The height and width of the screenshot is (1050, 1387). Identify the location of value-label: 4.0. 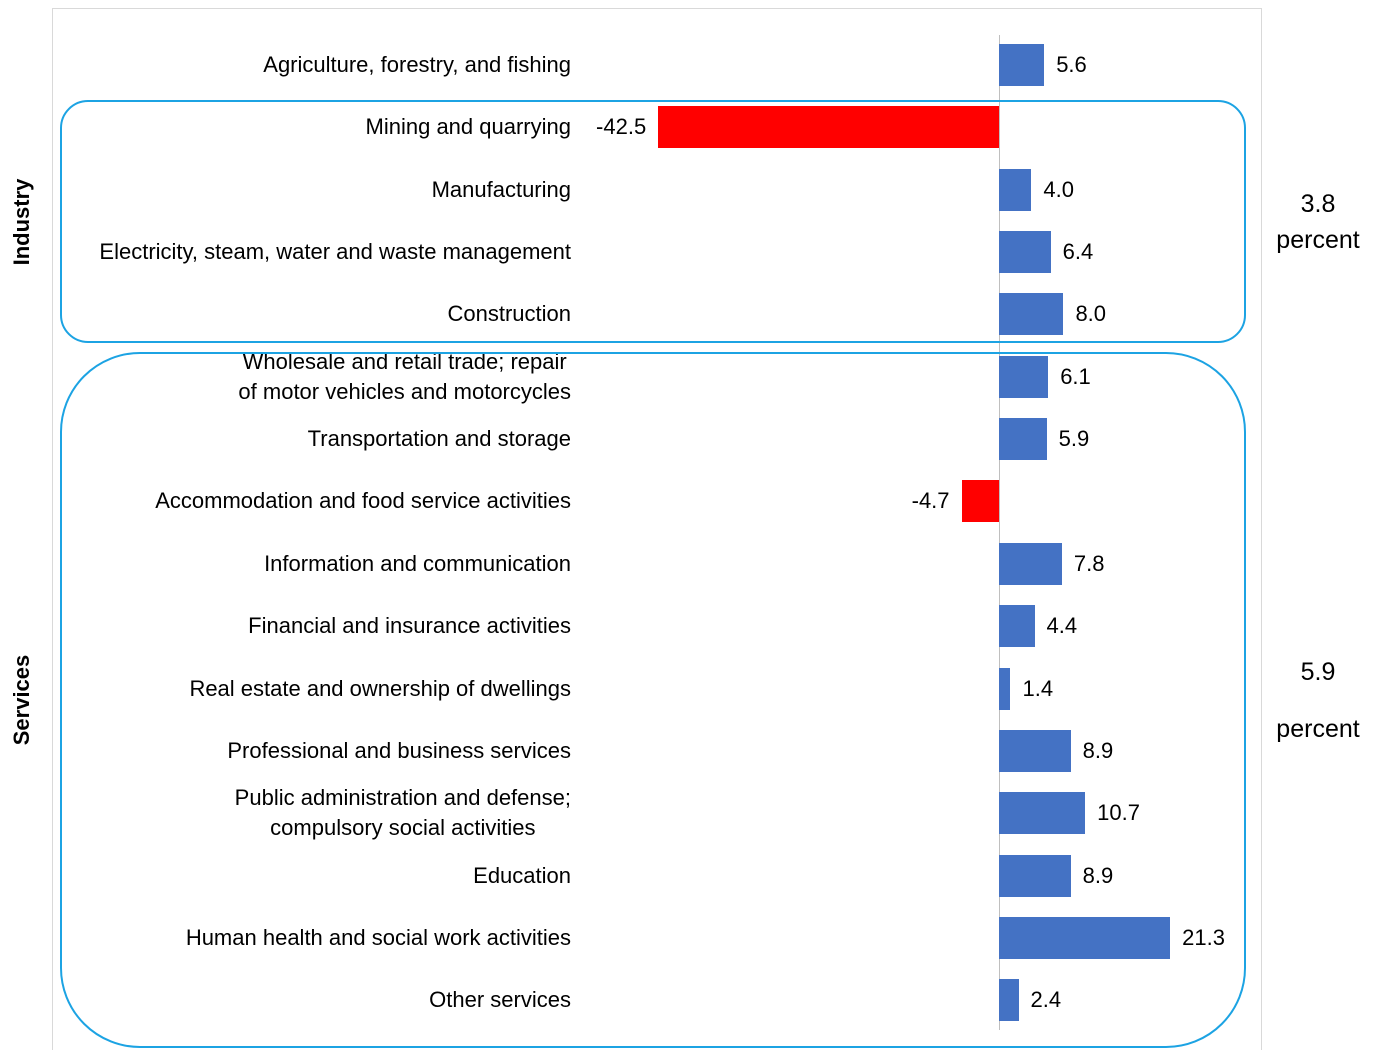
(1058, 189).